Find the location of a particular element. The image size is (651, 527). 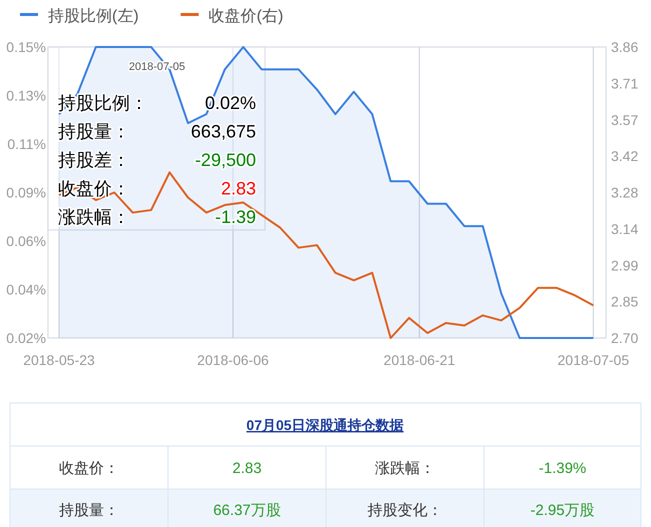

y2-tick-label: 2.70 is located at coordinates (624, 338).